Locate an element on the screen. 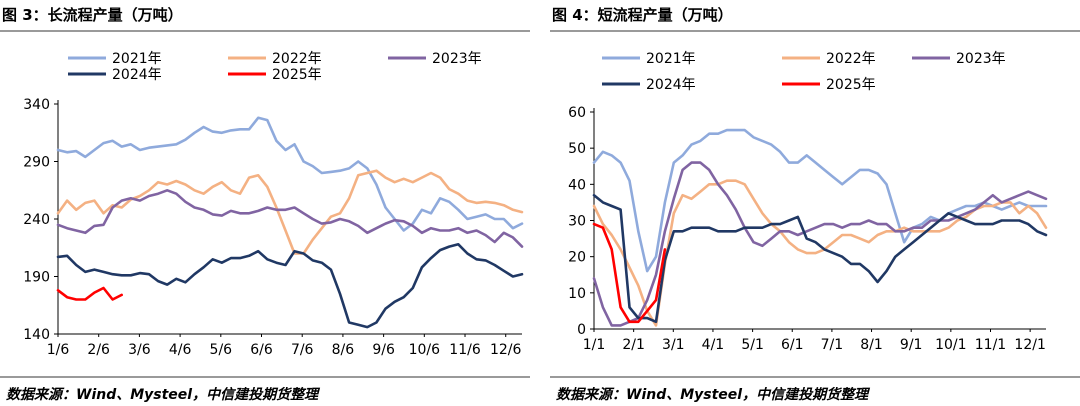  x-tick-label: 10/6 is located at coordinates (425, 350).